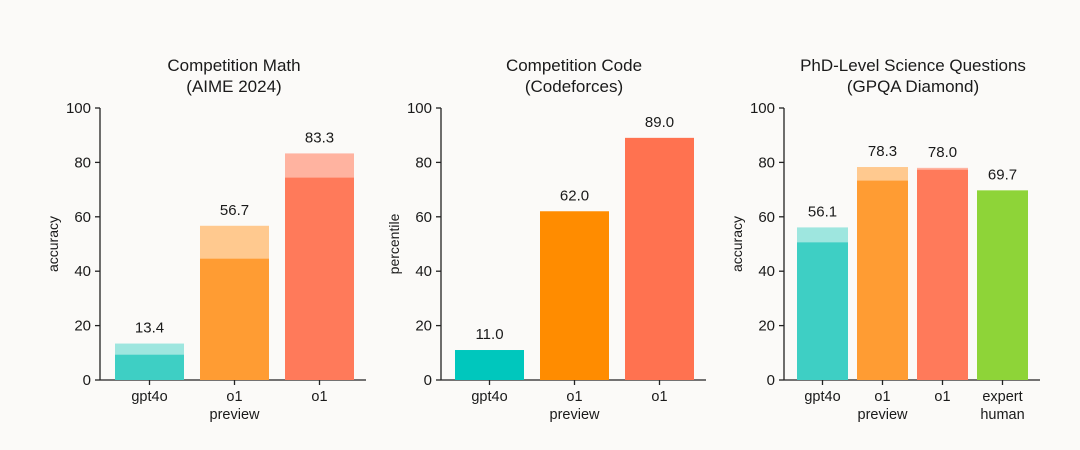  What do you see at coordinates (149, 328) in the screenshot?
I see `data-label: 13.4` at bounding box center [149, 328].